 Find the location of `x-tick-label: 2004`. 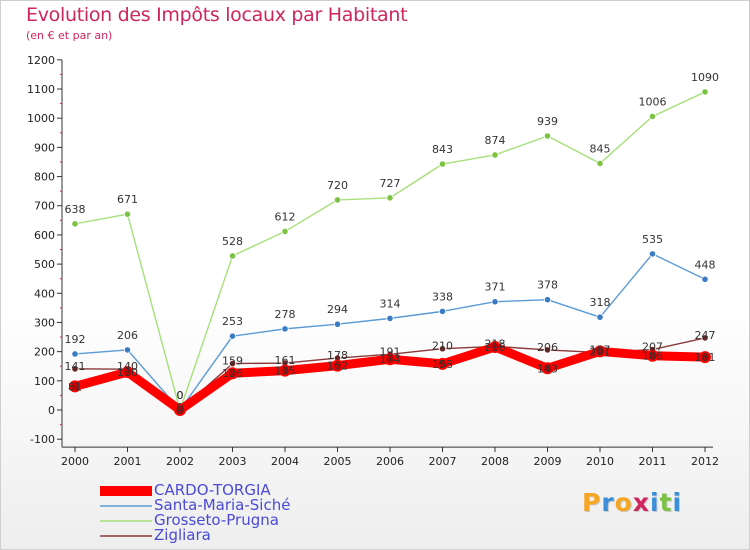

x-tick-label: 2004 is located at coordinates (285, 461).